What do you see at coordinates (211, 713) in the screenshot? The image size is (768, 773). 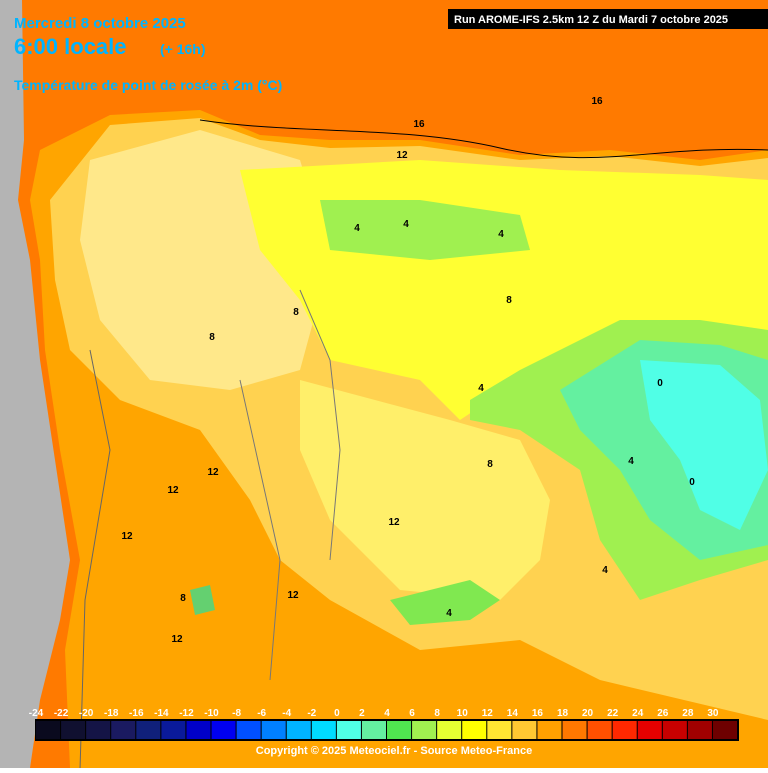 I see `colorbar-tick-label: -10` at bounding box center [211, 713].